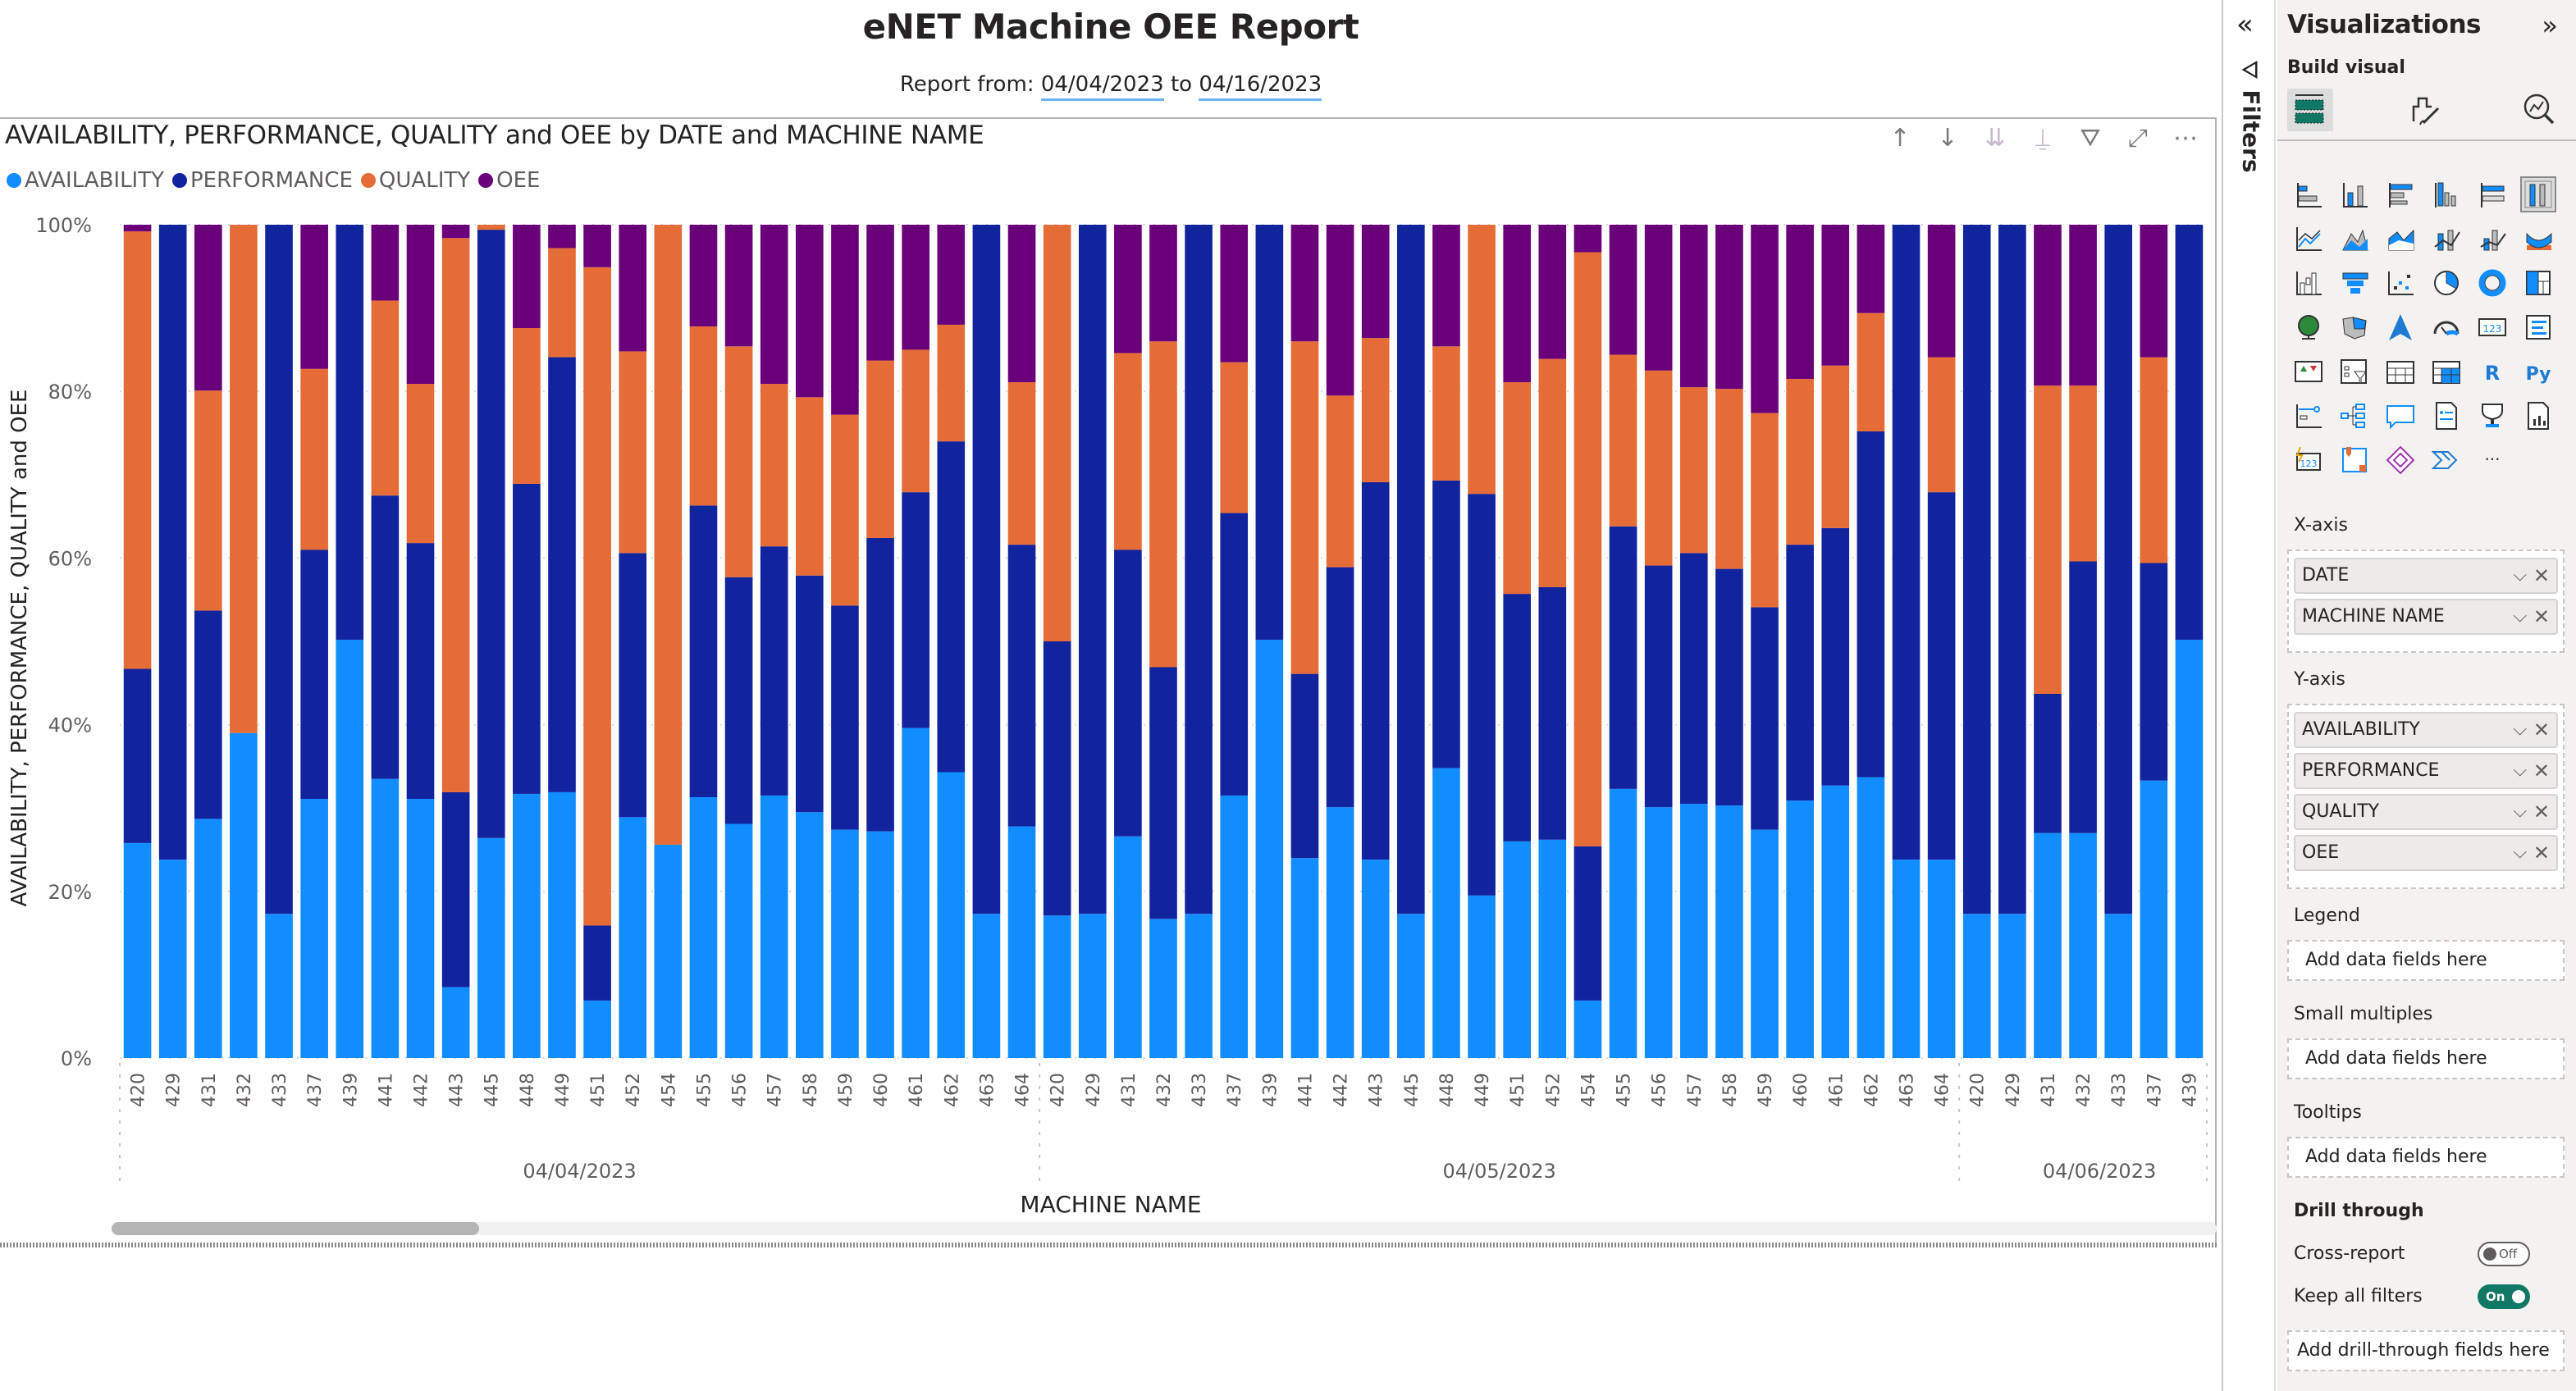 The height and width of the screenshot is (1391, 2576). What do you see at coordinates (2354, 460) in the screenshot?
I see `power-automate-icon` at bounding box center [2354, 460].